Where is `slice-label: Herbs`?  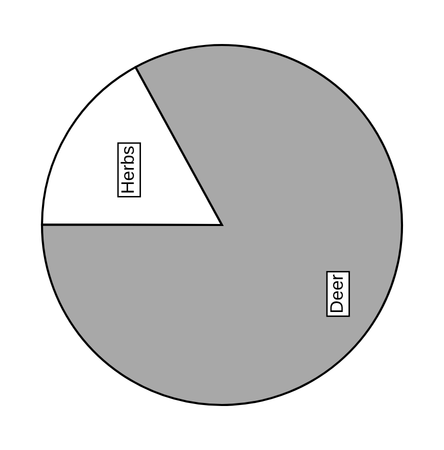
slice-label: Herbs is located at coordinates (127, 169).